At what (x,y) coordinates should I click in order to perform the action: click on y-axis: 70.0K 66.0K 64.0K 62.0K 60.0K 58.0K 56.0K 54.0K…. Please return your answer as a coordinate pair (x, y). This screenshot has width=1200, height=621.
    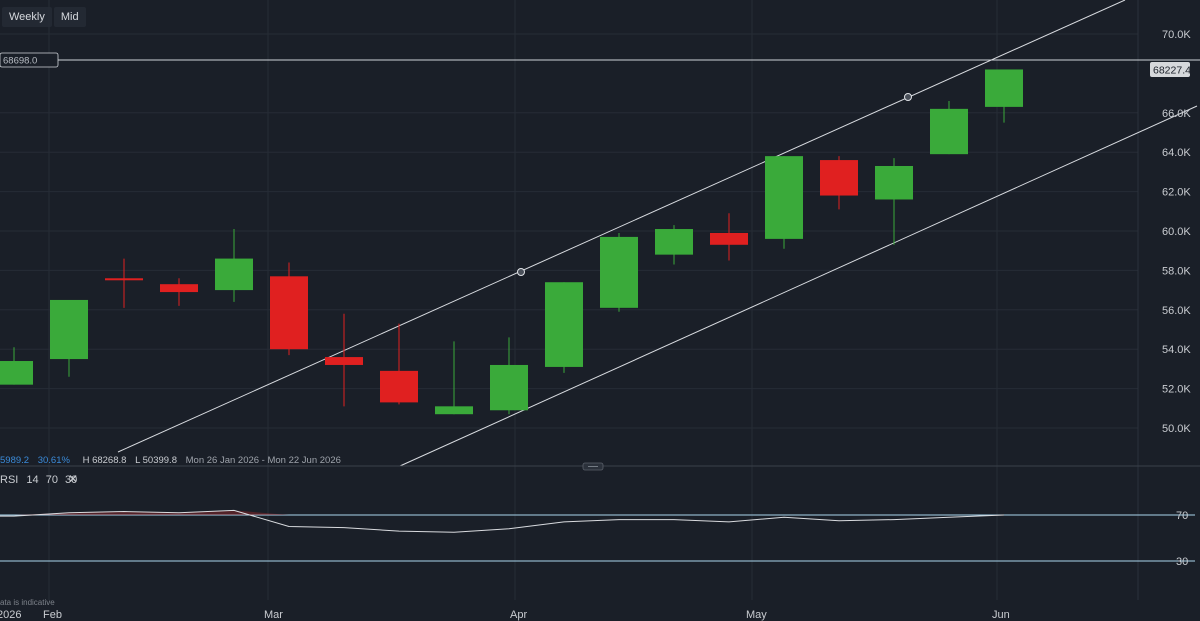
    Looking at the image, I should click on (1176, 232).